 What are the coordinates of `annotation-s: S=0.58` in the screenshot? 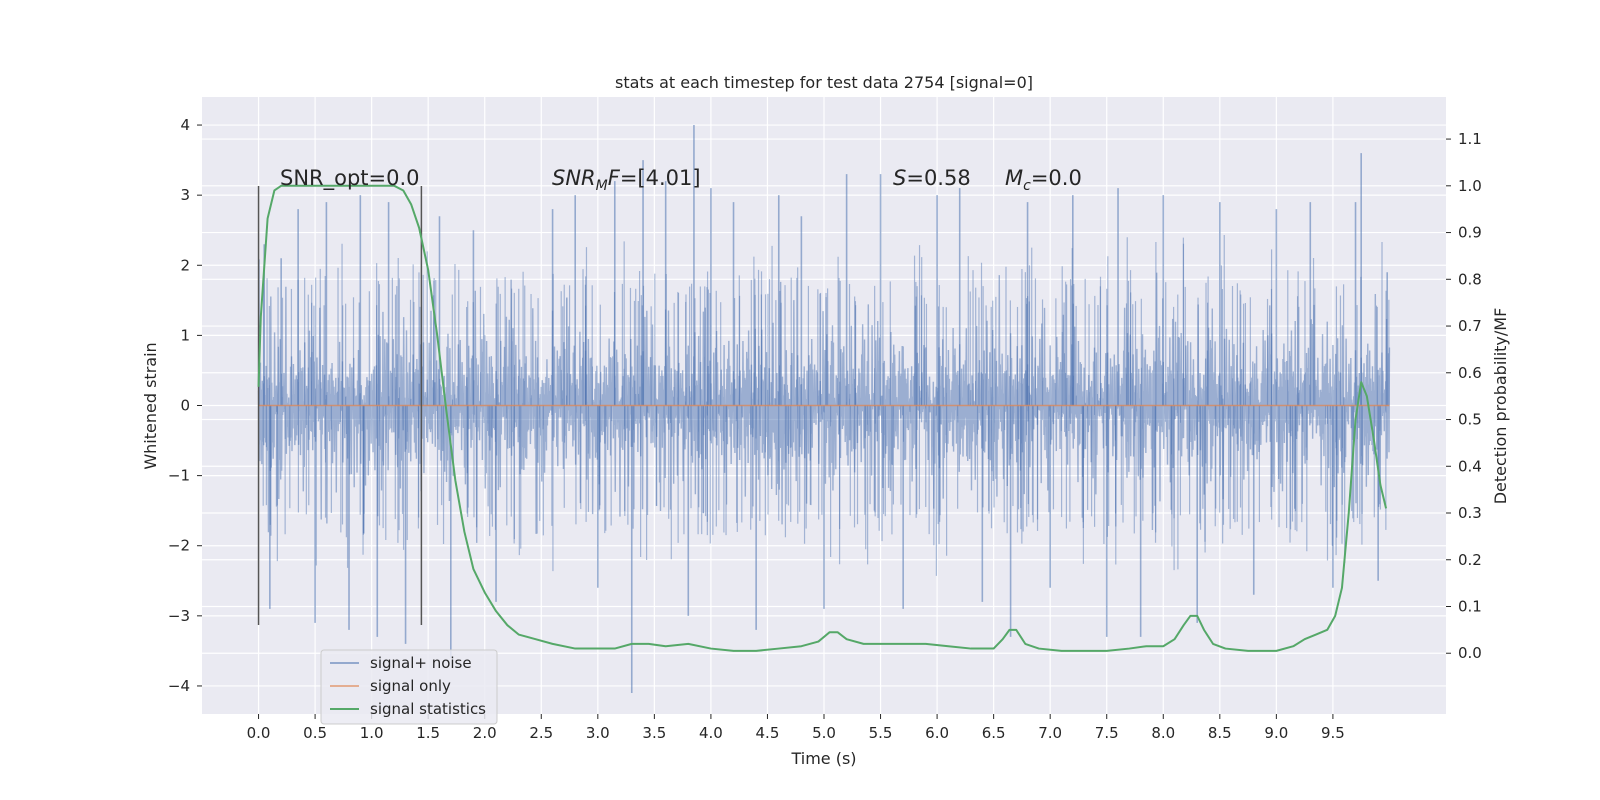 It's located at (932, 178).